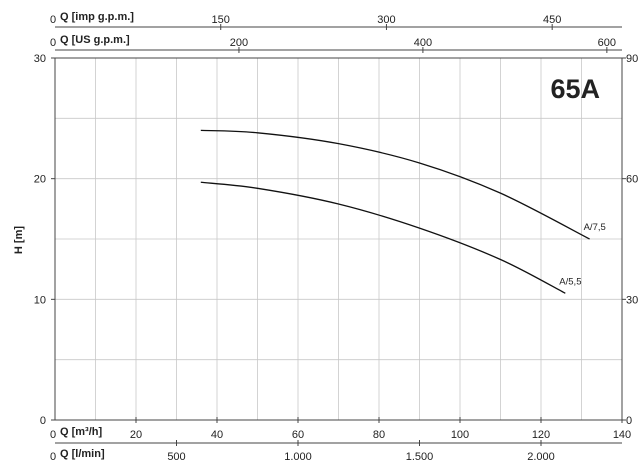  Describe the element at coordinates (136, 435) in the screenshot. I see `m3h-tick-label: 20` at that location.